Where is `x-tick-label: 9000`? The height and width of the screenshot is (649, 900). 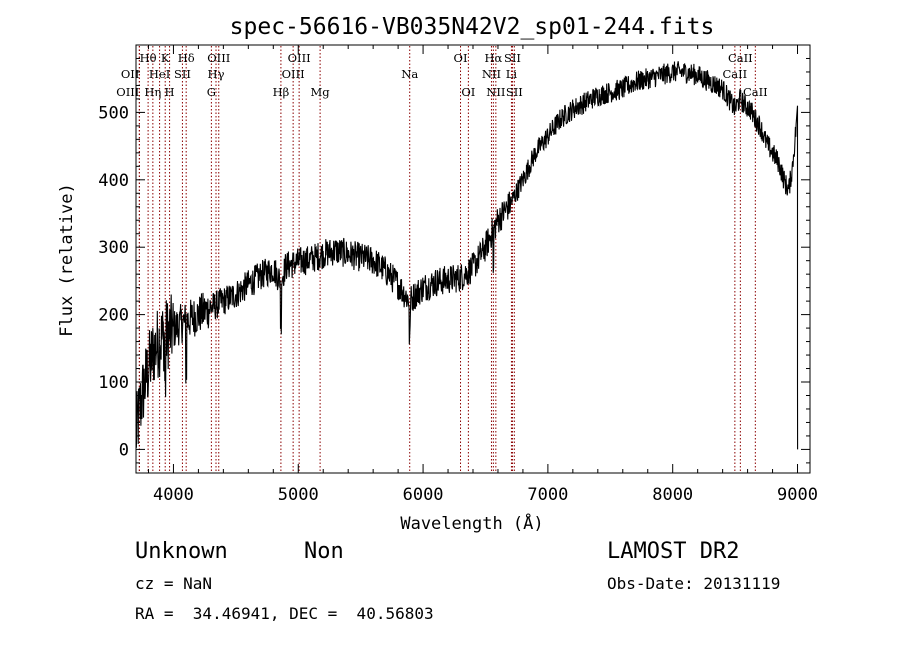 x-tick-label: 9000 is located at coordinates (797, 495).